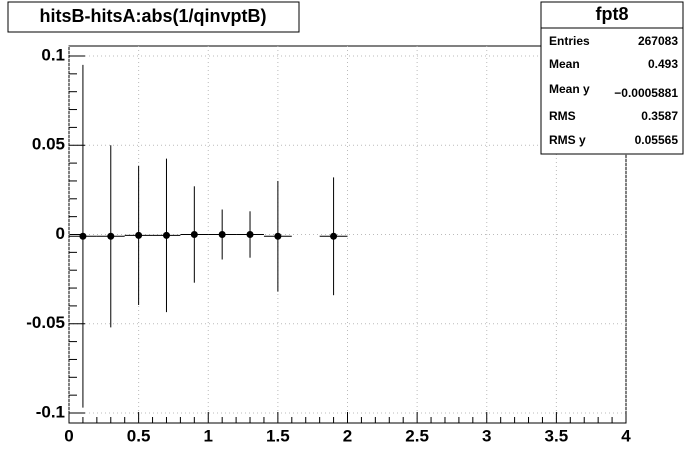 This screenshot has height=472, width=696. What do you see at coordinates (486, 435) in the screenshot?
I see `x-tick-label: 3` at bounding box center [486, 435].